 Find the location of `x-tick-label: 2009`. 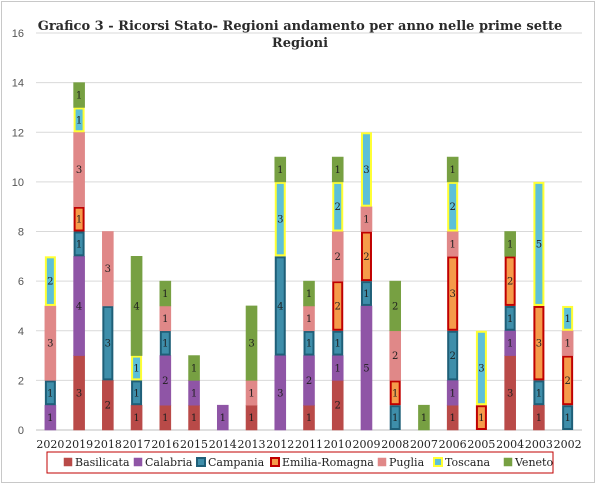

x-tick-label: 2009 is located at coordinates (366, 444).